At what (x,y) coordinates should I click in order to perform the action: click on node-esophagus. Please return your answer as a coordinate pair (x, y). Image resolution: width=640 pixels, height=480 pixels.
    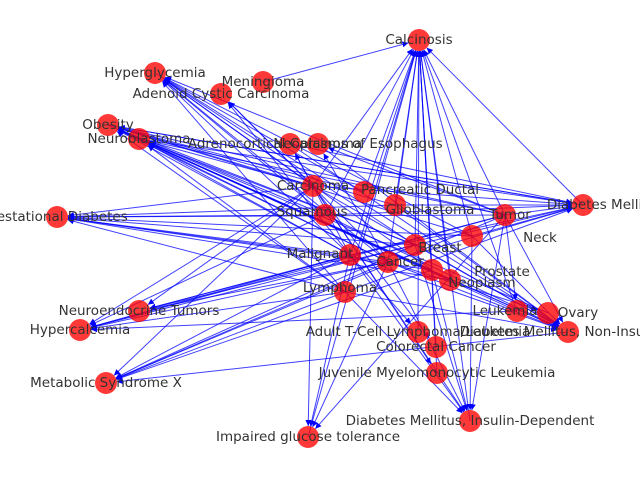
    Looking at the image, I should click on (318, 144).